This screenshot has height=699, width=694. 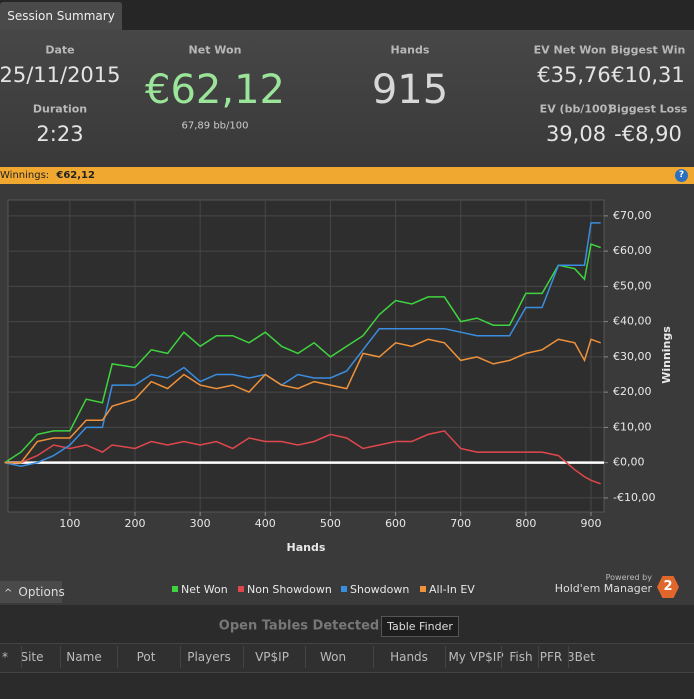 What do you see at coordinates (648, 75) in the screenshot?
I see `biggest-win: €10,31` at bounding box center [648, 75].